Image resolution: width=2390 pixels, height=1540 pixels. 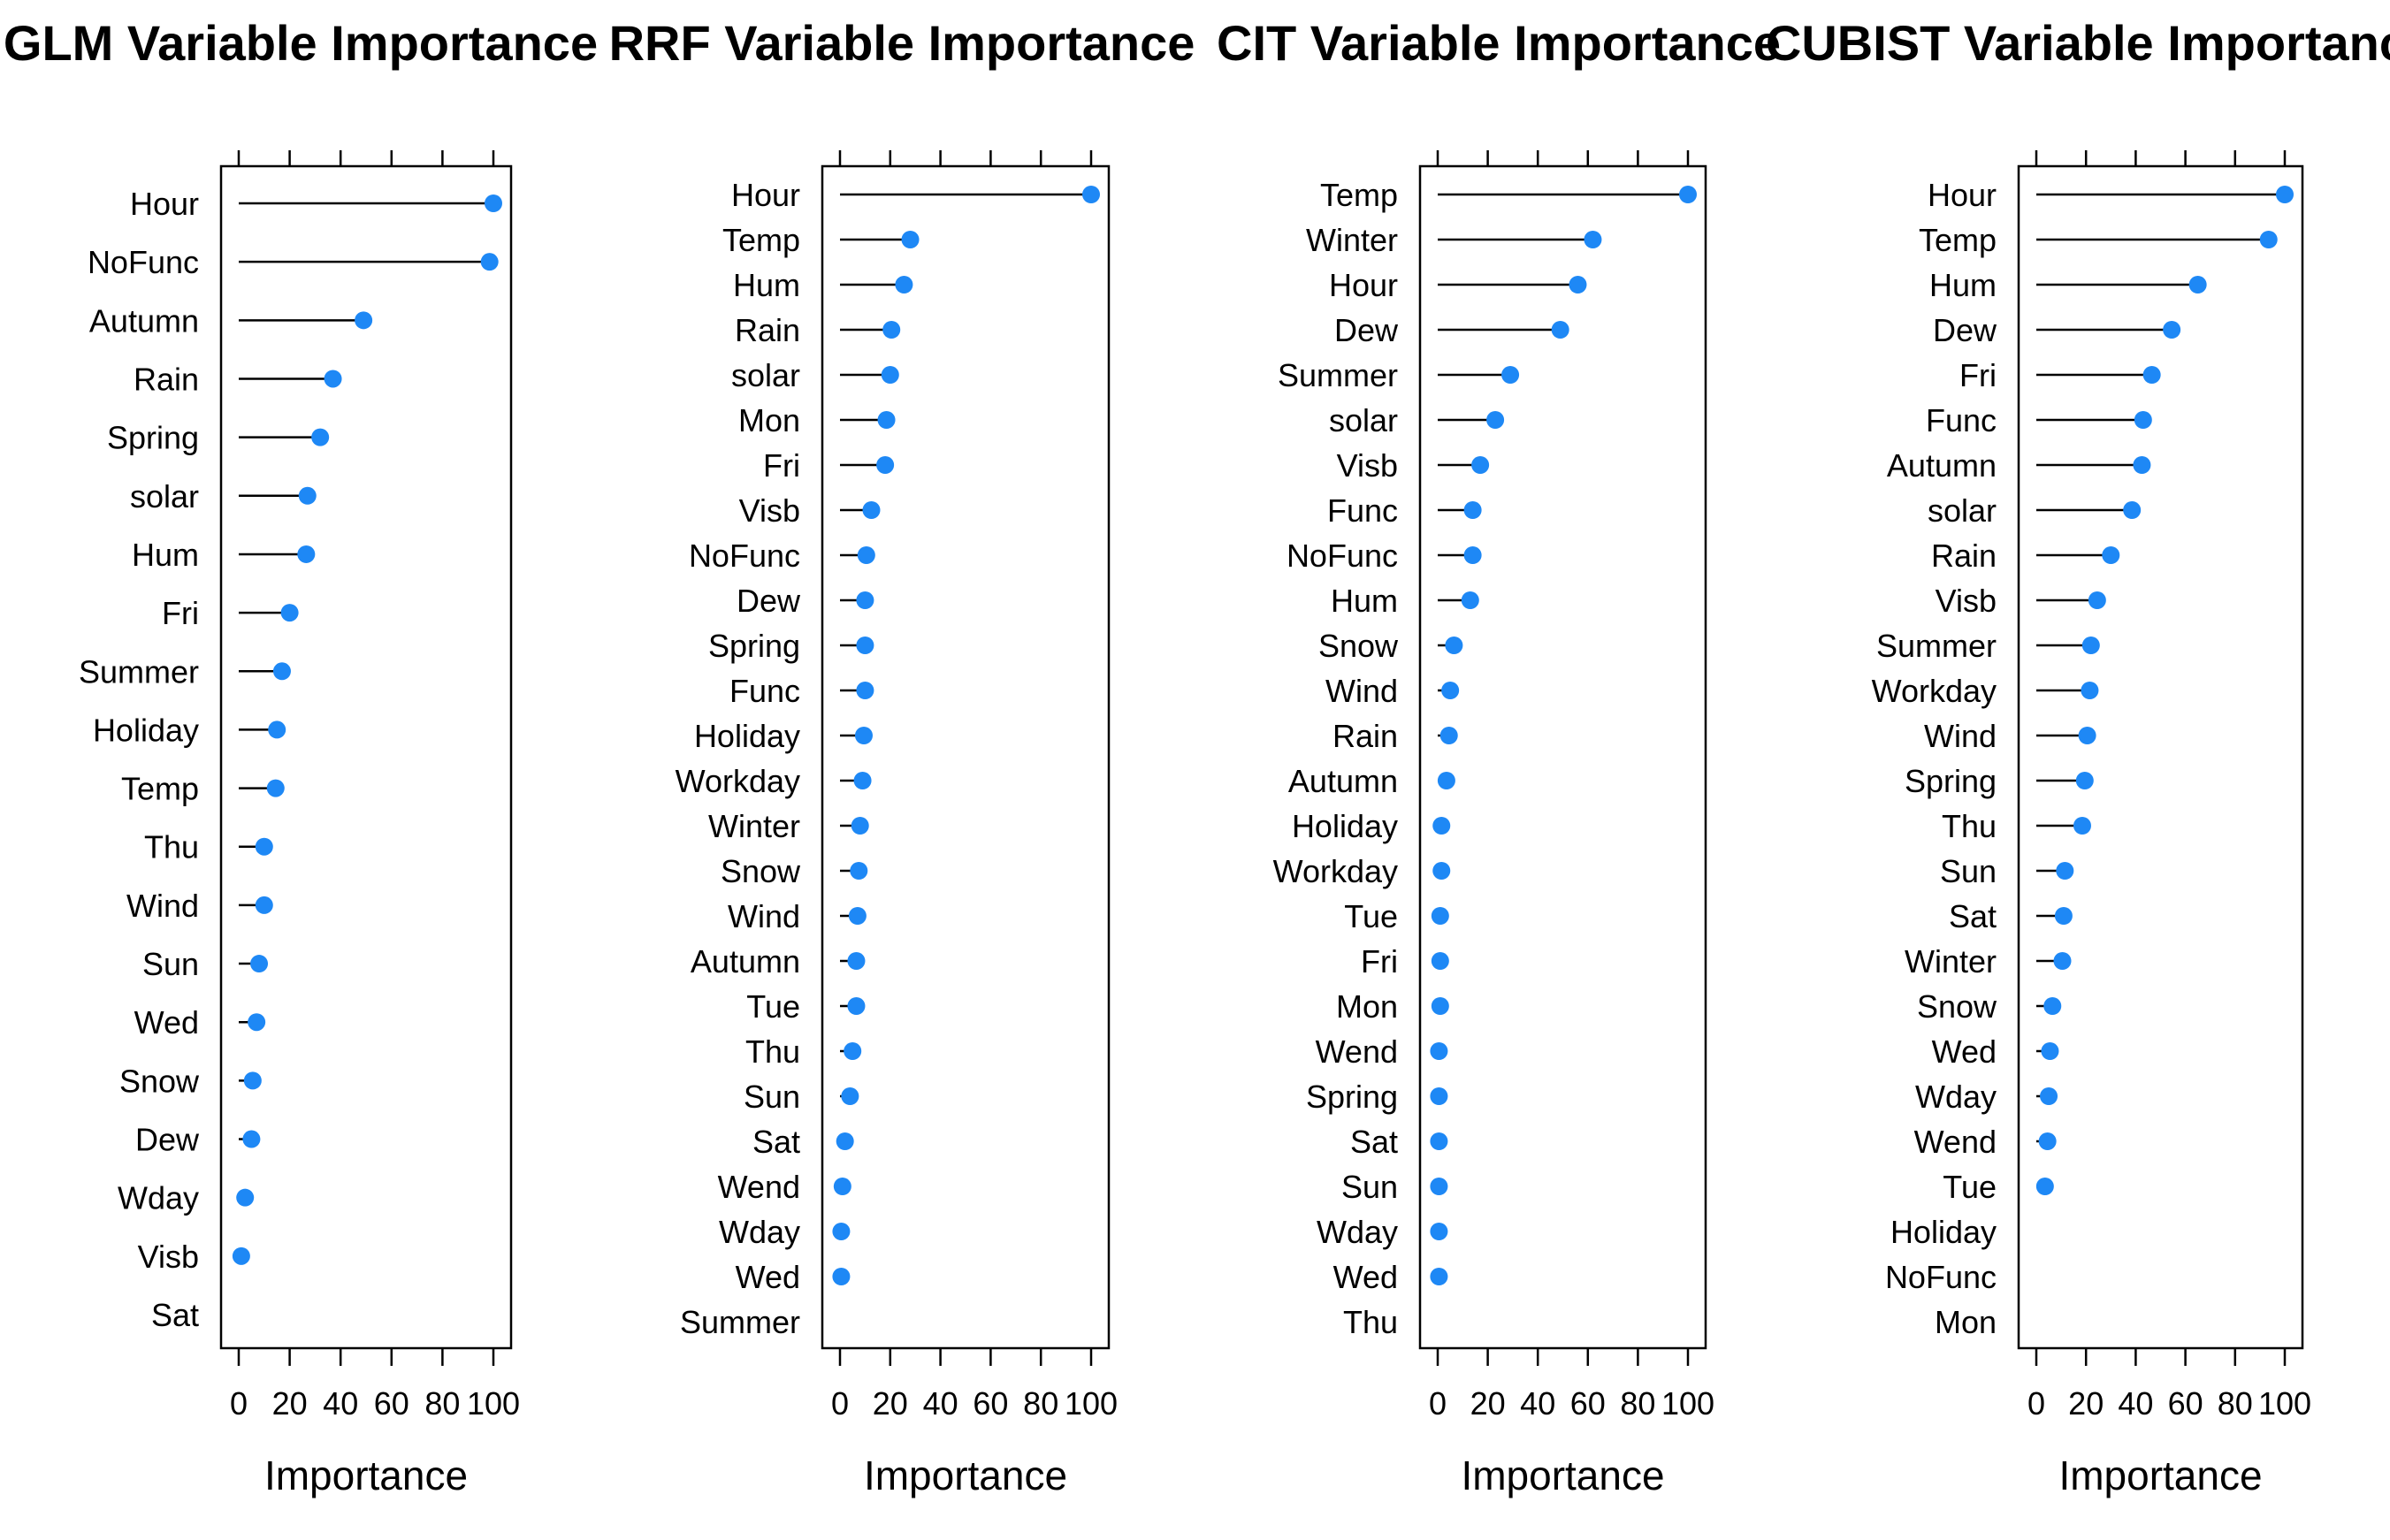 What do you see at coordinates (764, 691) in the screenshot?
I see `category-label: Func` at bounding box center [764, 691].